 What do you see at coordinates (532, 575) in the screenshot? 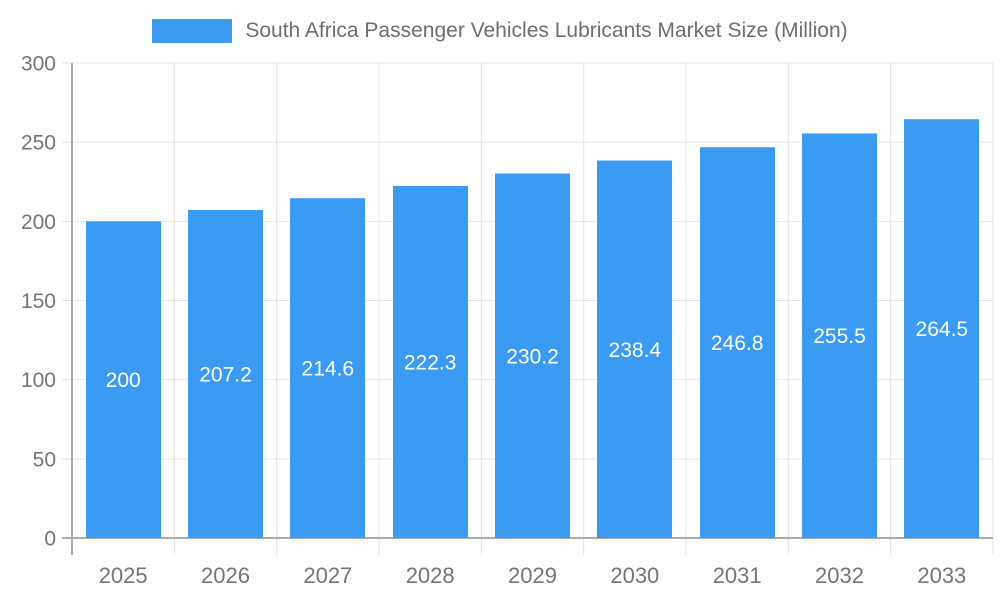
I see `x-axis-label: 2029` at bounding box center [532, 575].